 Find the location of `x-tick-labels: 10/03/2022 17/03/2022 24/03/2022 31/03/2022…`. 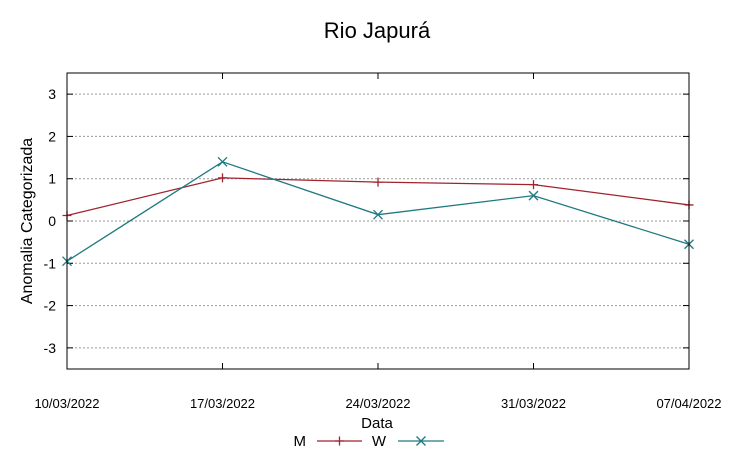

x-tick-labels: 10/03/2022 17/03/2022 24/03/2022 31/03/2022… is located at coordinates (377, 403).